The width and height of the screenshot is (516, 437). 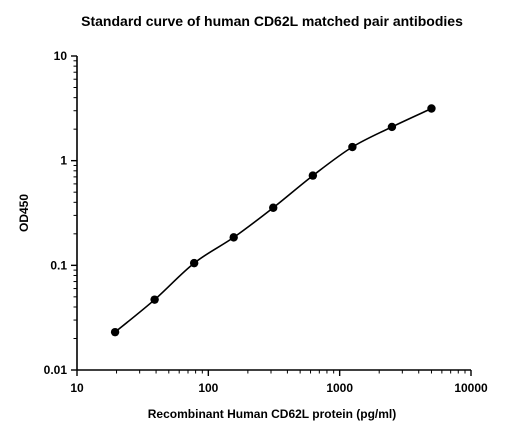 What do you see at coordinates (63, 161) in the screenshot?
I see `y-tick-label: 1` at bounding box center [63, 161].